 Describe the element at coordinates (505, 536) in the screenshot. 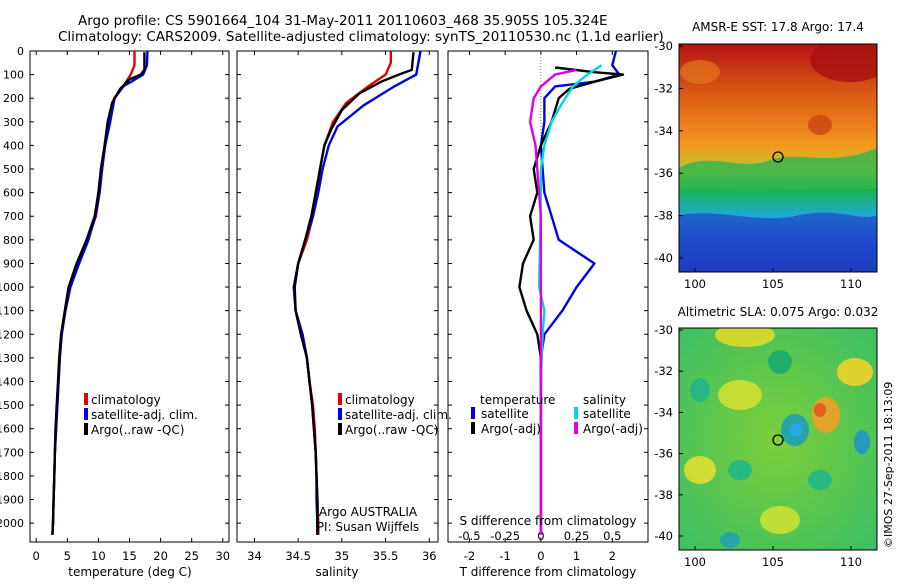

I see `s-tick-label: -0.25` at that location.